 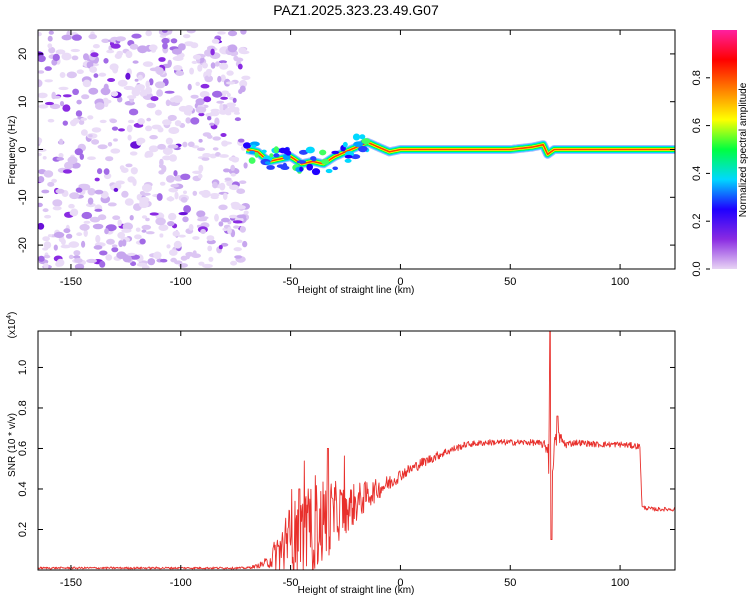 What do you see at coordinates (400, 282) in the screenshot?
I see `spectrogram-x-tick-label: 0` at bounding box center [400, 282].